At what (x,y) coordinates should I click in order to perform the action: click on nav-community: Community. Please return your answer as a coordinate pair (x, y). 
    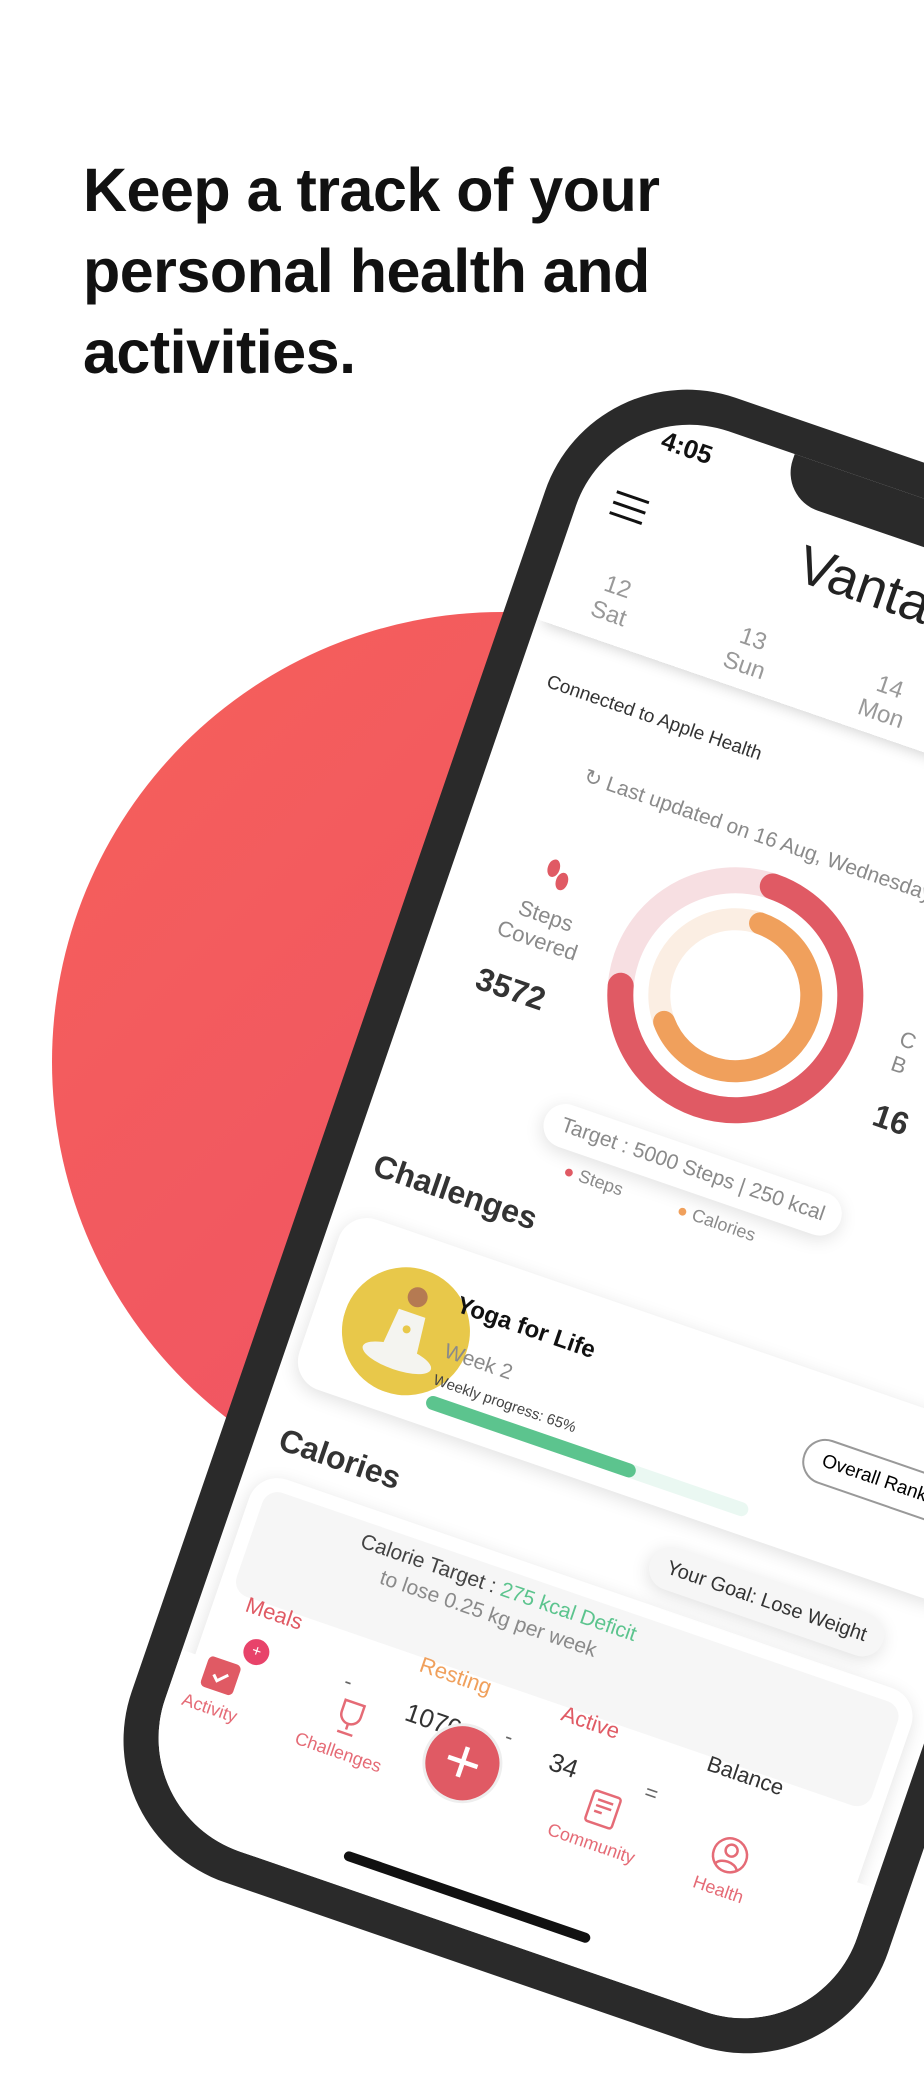
    Looking at the image, I should click on (599, 1822).